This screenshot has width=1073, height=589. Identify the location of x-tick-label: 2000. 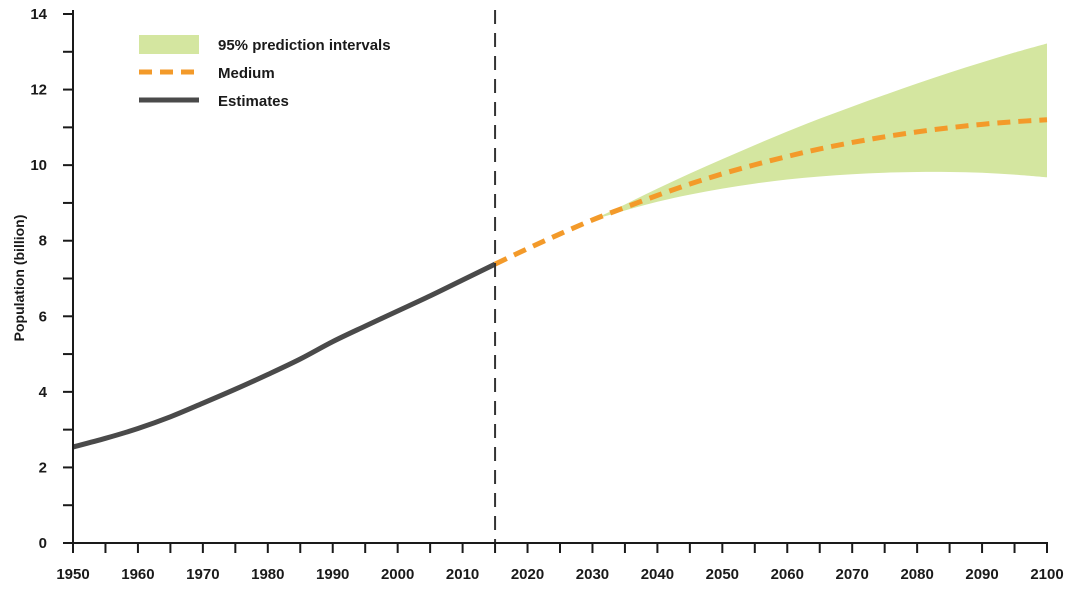
(397, 574).